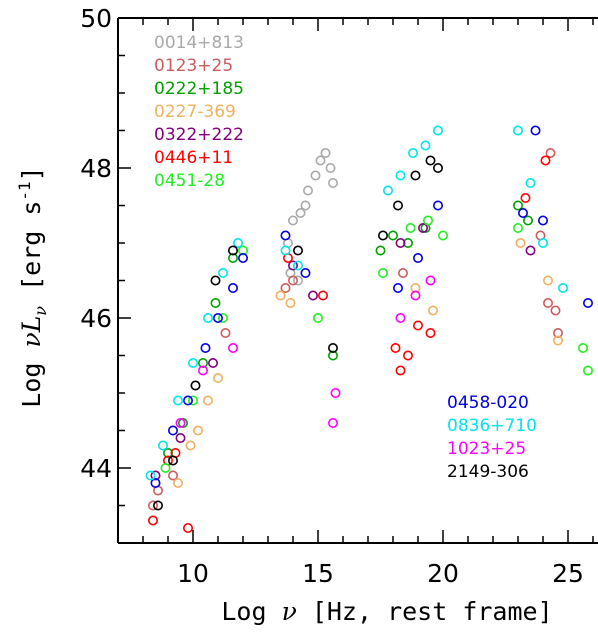 Image resolution: width=598 pixels, height=639 pixels. What do you see at coordinates (305, 351) in the screenshot?
I see `series-1023+25` at bounding box center [305, 351].